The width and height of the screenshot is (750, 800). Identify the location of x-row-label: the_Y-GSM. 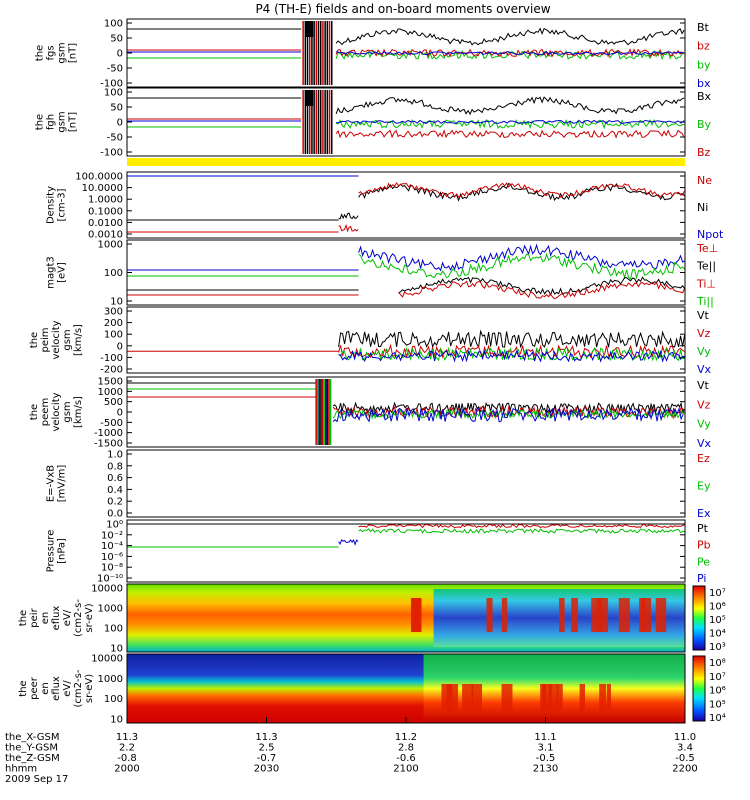
(31, 748).